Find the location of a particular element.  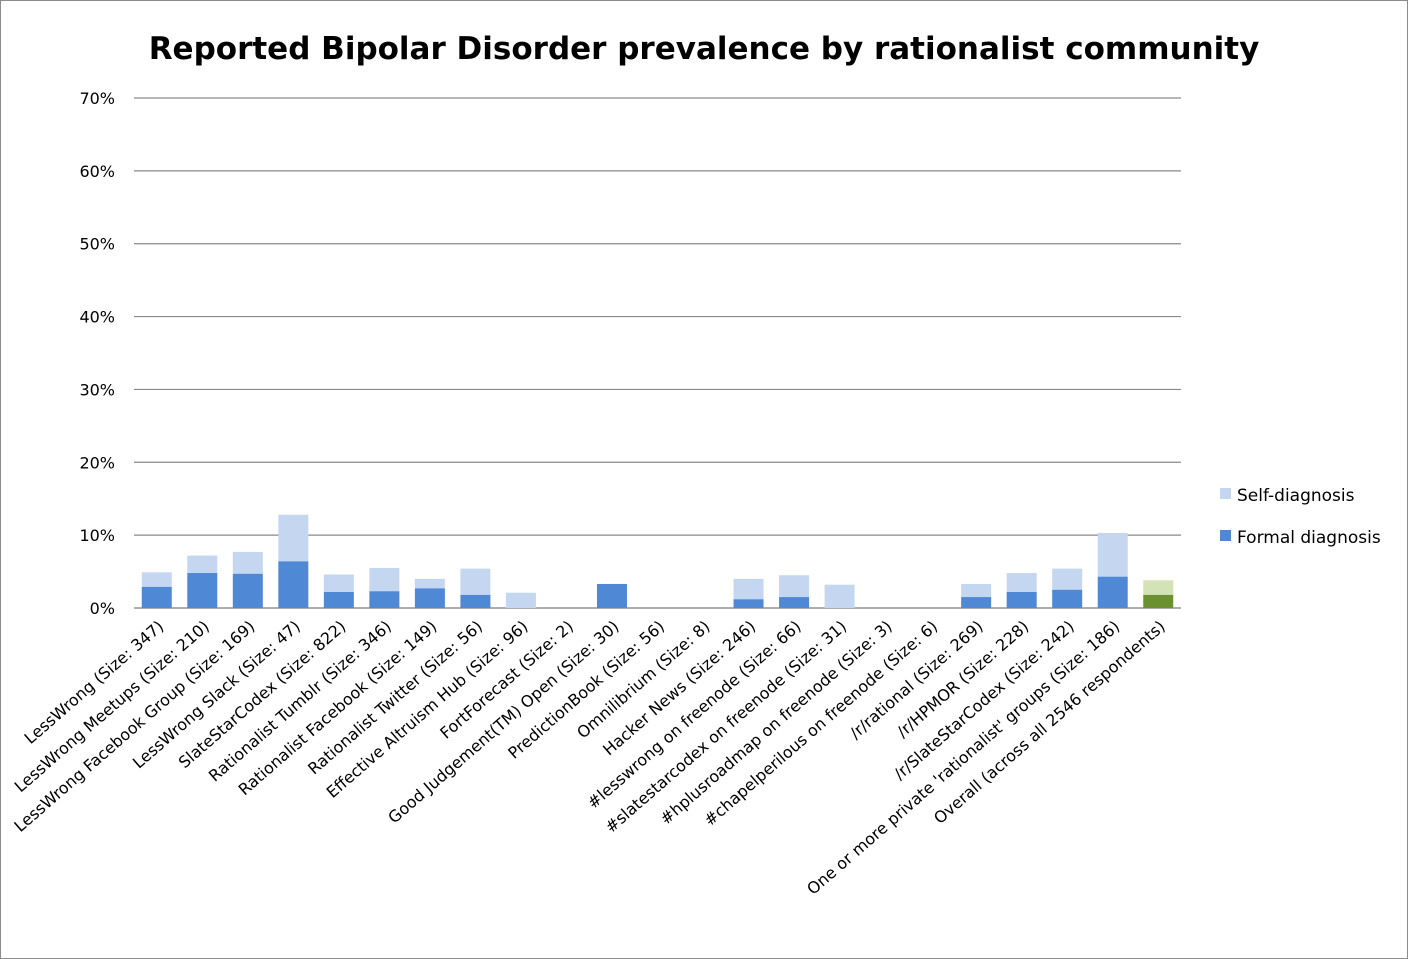

x-category-label: LessWrong Meetups (Size: 210) is located at coordinates (112, 706).